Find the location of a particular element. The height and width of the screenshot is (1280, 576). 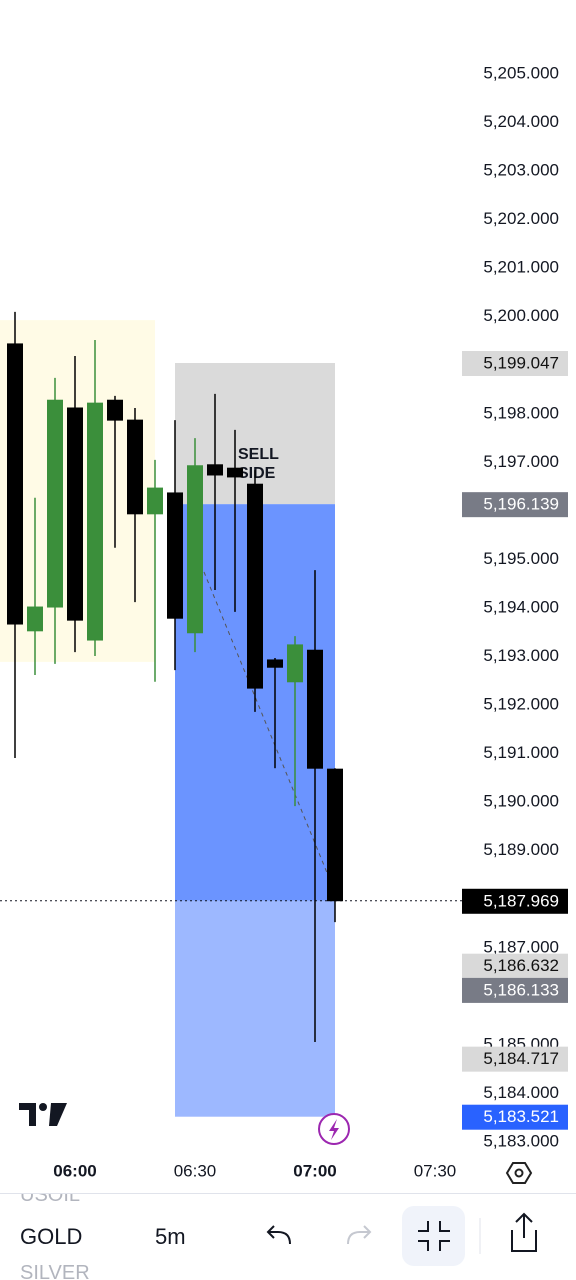

annotation: SELL SIDE is located at coordinates (258, 464).